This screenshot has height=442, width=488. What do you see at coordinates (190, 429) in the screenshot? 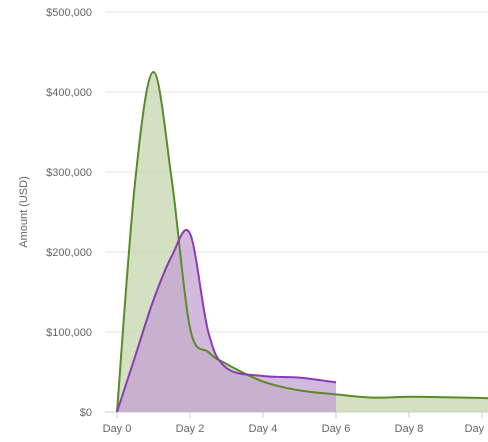
I see `x-tick-label: Day 2` at bounding box center [190, 429].